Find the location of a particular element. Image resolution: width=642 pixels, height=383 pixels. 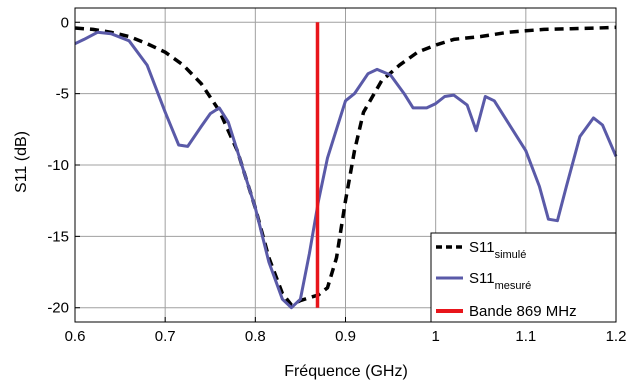

legend-label: S11mesuré is located at coordinates (500, 281).